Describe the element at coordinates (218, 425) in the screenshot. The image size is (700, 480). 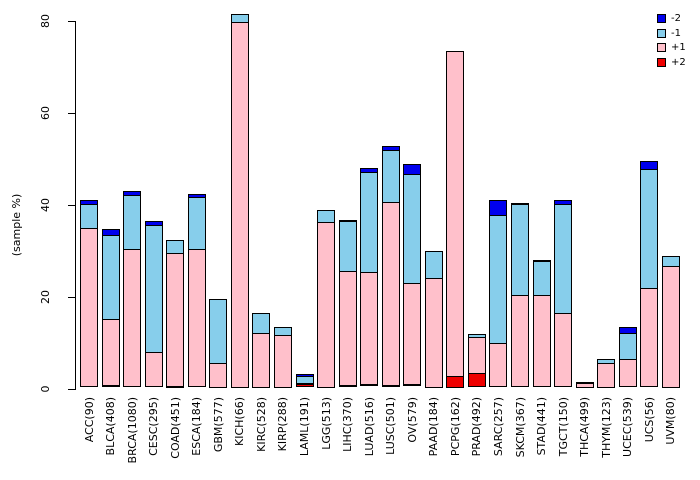
I see `x-axis-label: GBM(577)` at that location.